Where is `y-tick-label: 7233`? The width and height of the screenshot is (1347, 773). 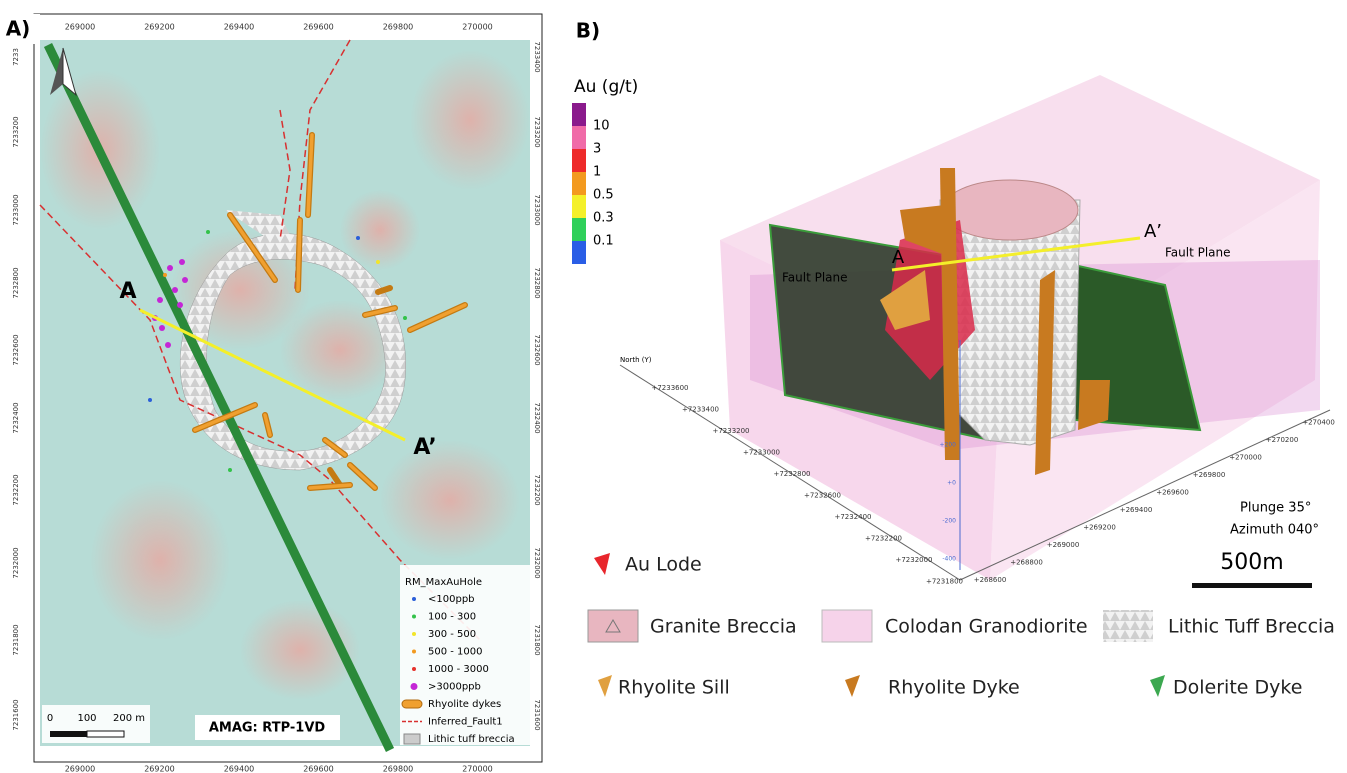
y-tick-label: 7233 is located at coordinates (16, 57).